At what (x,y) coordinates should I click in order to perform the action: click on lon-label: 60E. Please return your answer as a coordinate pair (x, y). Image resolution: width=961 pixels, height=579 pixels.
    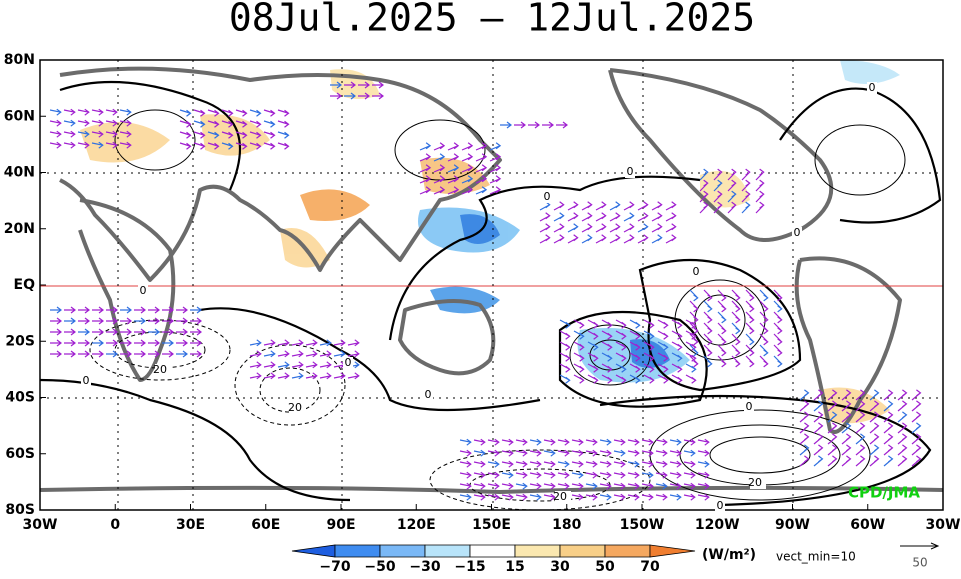
    Looking at the image, I should click on (265, 525).